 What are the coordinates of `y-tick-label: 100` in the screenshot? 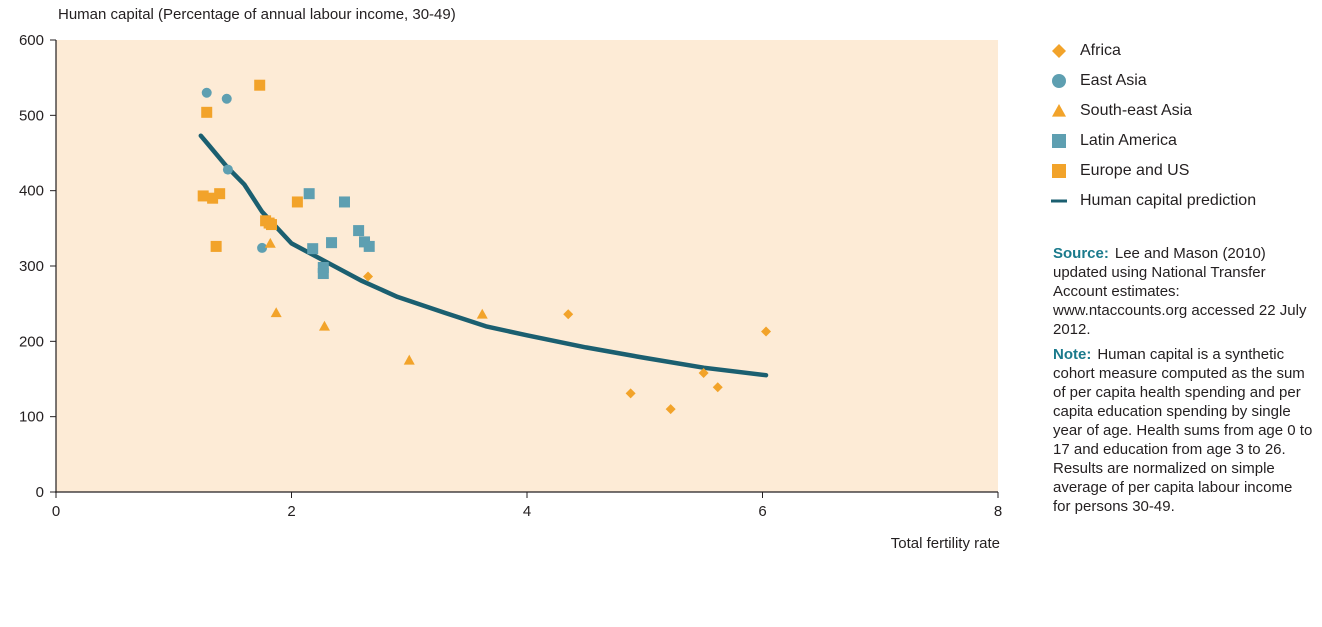 It's located at (31, 417).